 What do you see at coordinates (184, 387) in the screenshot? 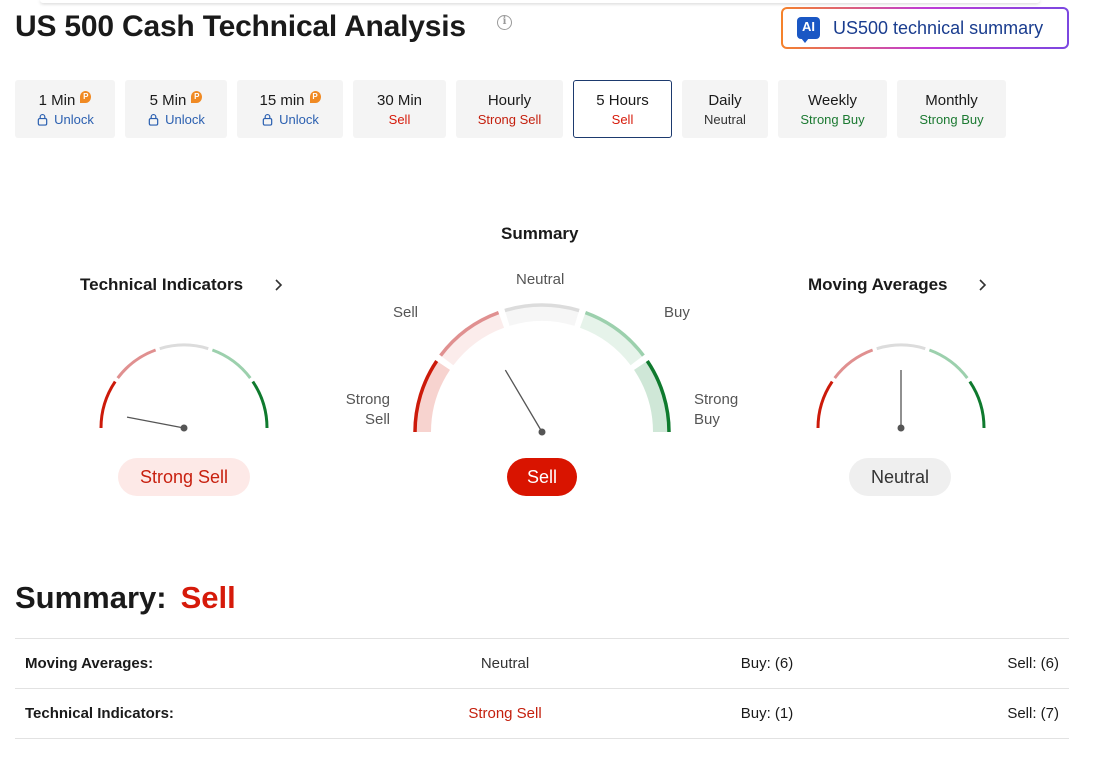
I see `technical-indicators-gauge` at bounding box center [184, 387].